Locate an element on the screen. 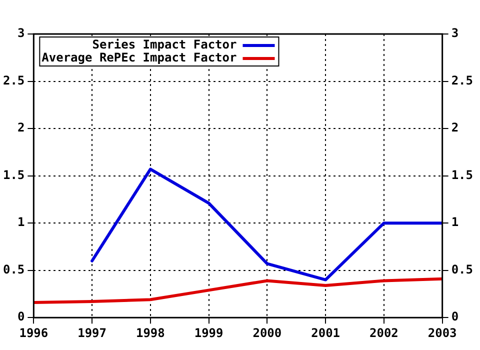  y-tick-label: 1 is located at coordinates (21, 222).